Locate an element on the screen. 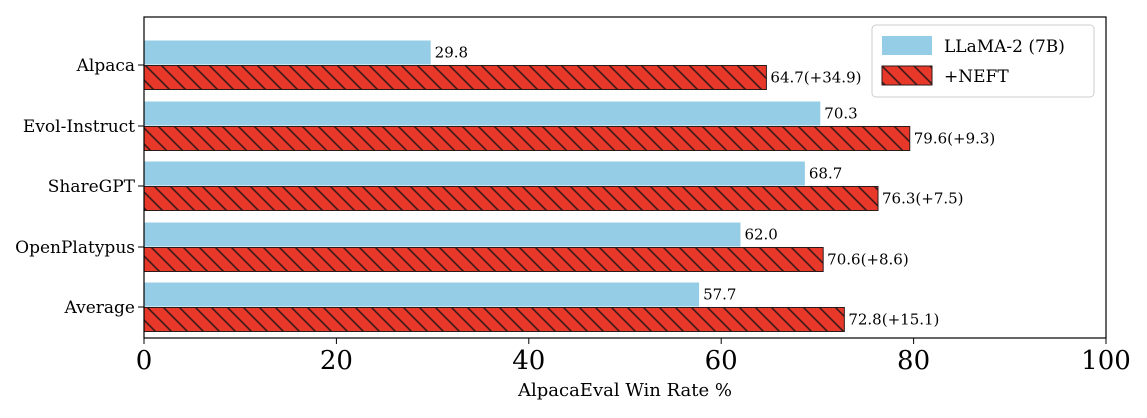  data-label: 76.3(+7.5) is located at coordinates (923, 199).